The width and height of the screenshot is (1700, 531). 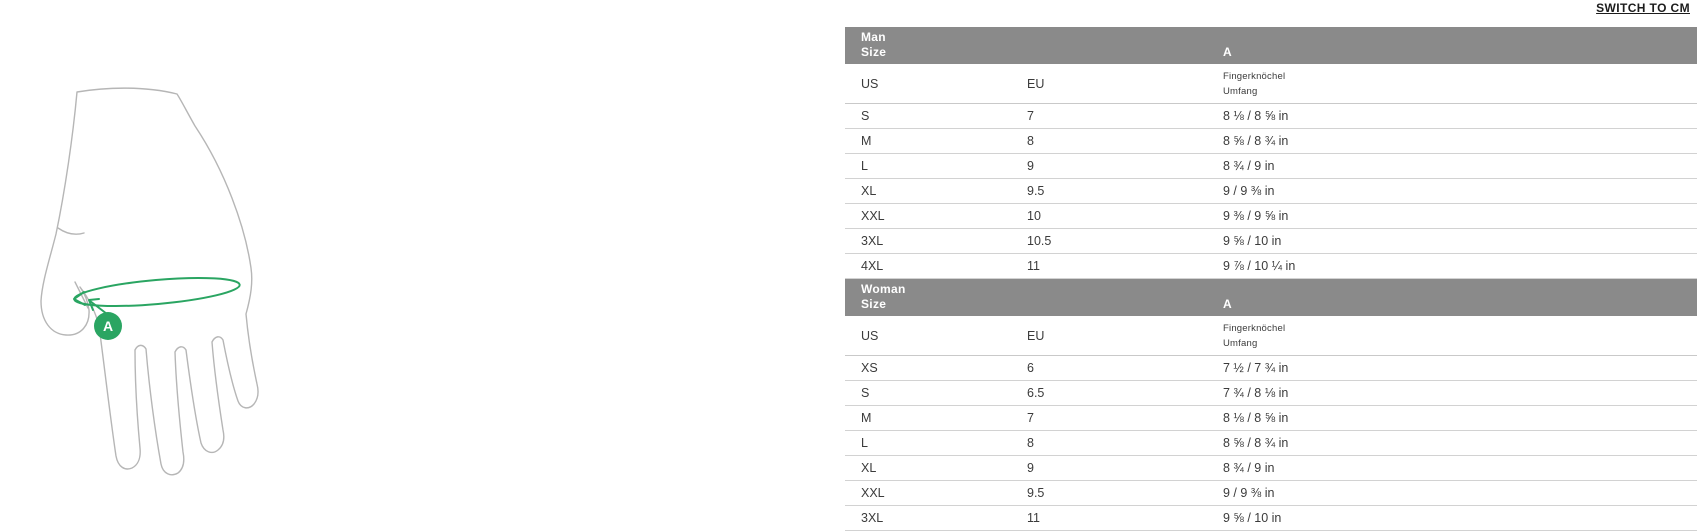 What do you see at coordinates (1256, 368) in the screenshot?
I see `circumference-cell: 7 ½ / 7 ¾ in` at bounding box center [1256, 368].